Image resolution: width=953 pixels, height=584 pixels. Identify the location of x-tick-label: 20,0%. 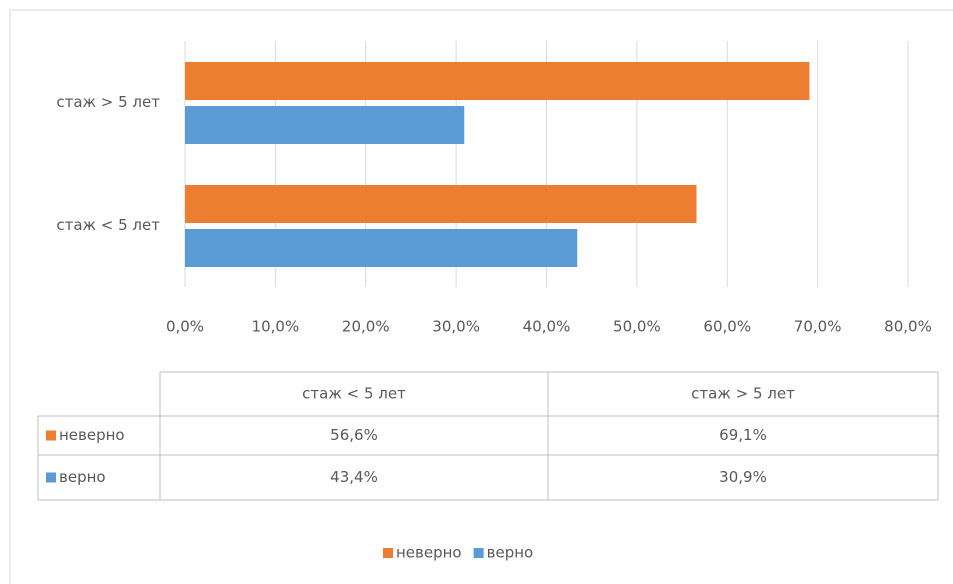
(366, 327).